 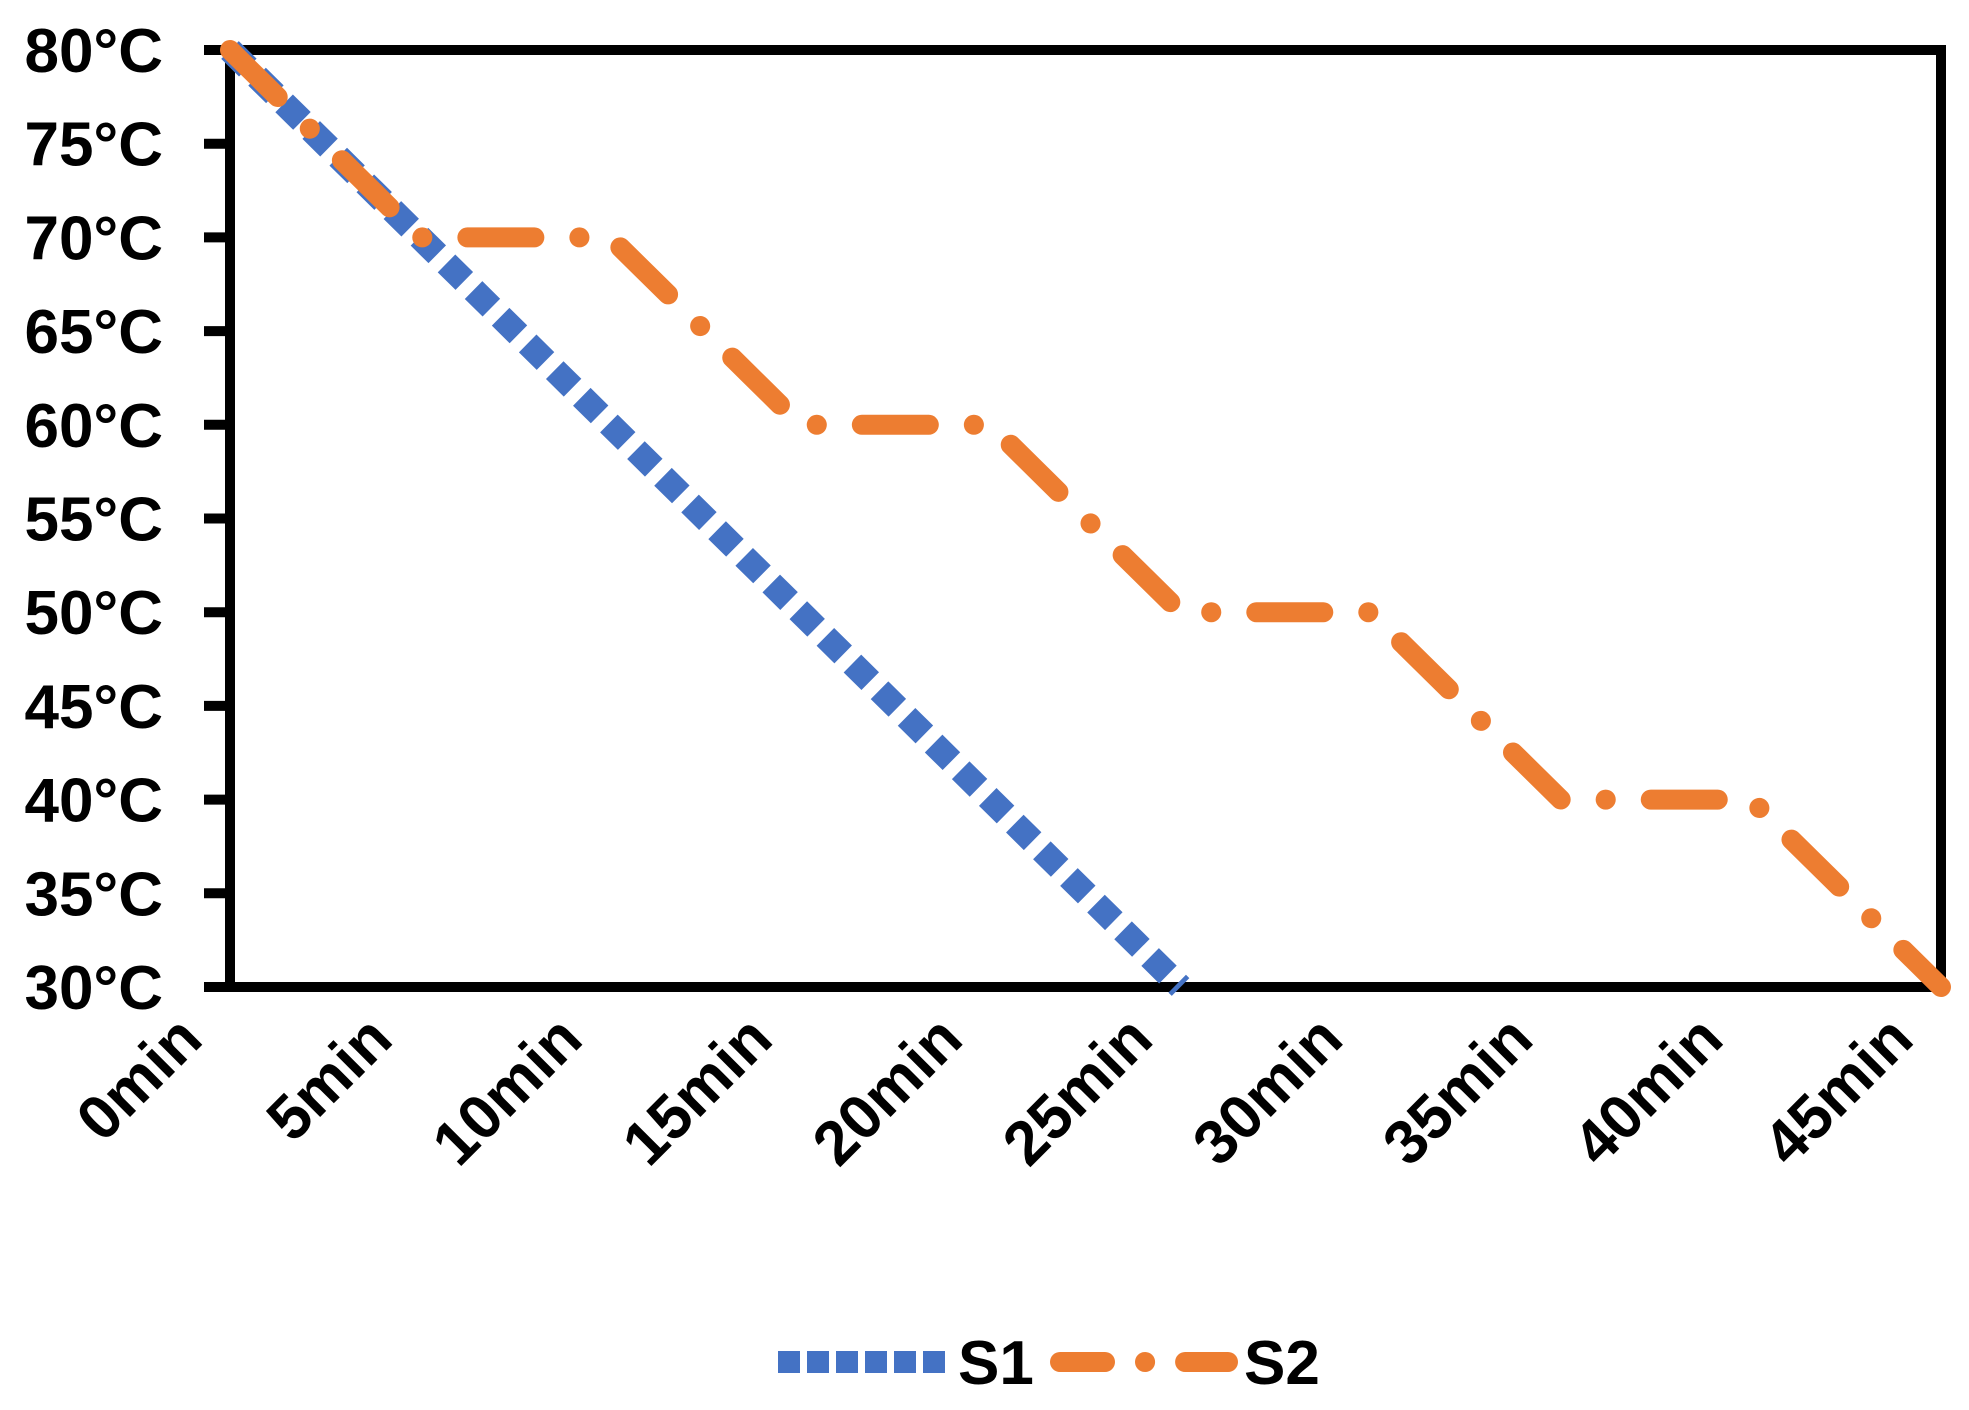 What do you see at coordinates (93, 801) in the screenshot?
I see `y-axis-label: 40°C` at bounding box center [93, 801].